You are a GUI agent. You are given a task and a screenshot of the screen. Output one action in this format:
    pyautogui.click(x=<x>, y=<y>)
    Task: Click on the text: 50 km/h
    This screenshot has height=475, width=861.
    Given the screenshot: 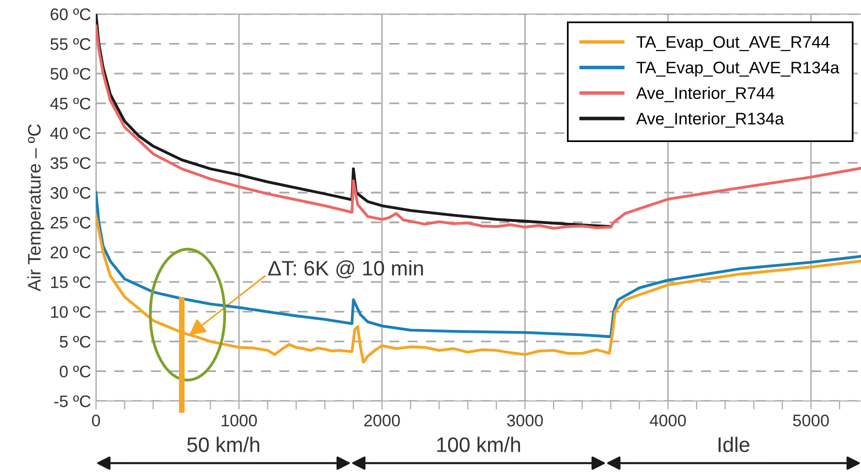 What is the action you would take?
    pyautogui.click(x=223, y=444)
    